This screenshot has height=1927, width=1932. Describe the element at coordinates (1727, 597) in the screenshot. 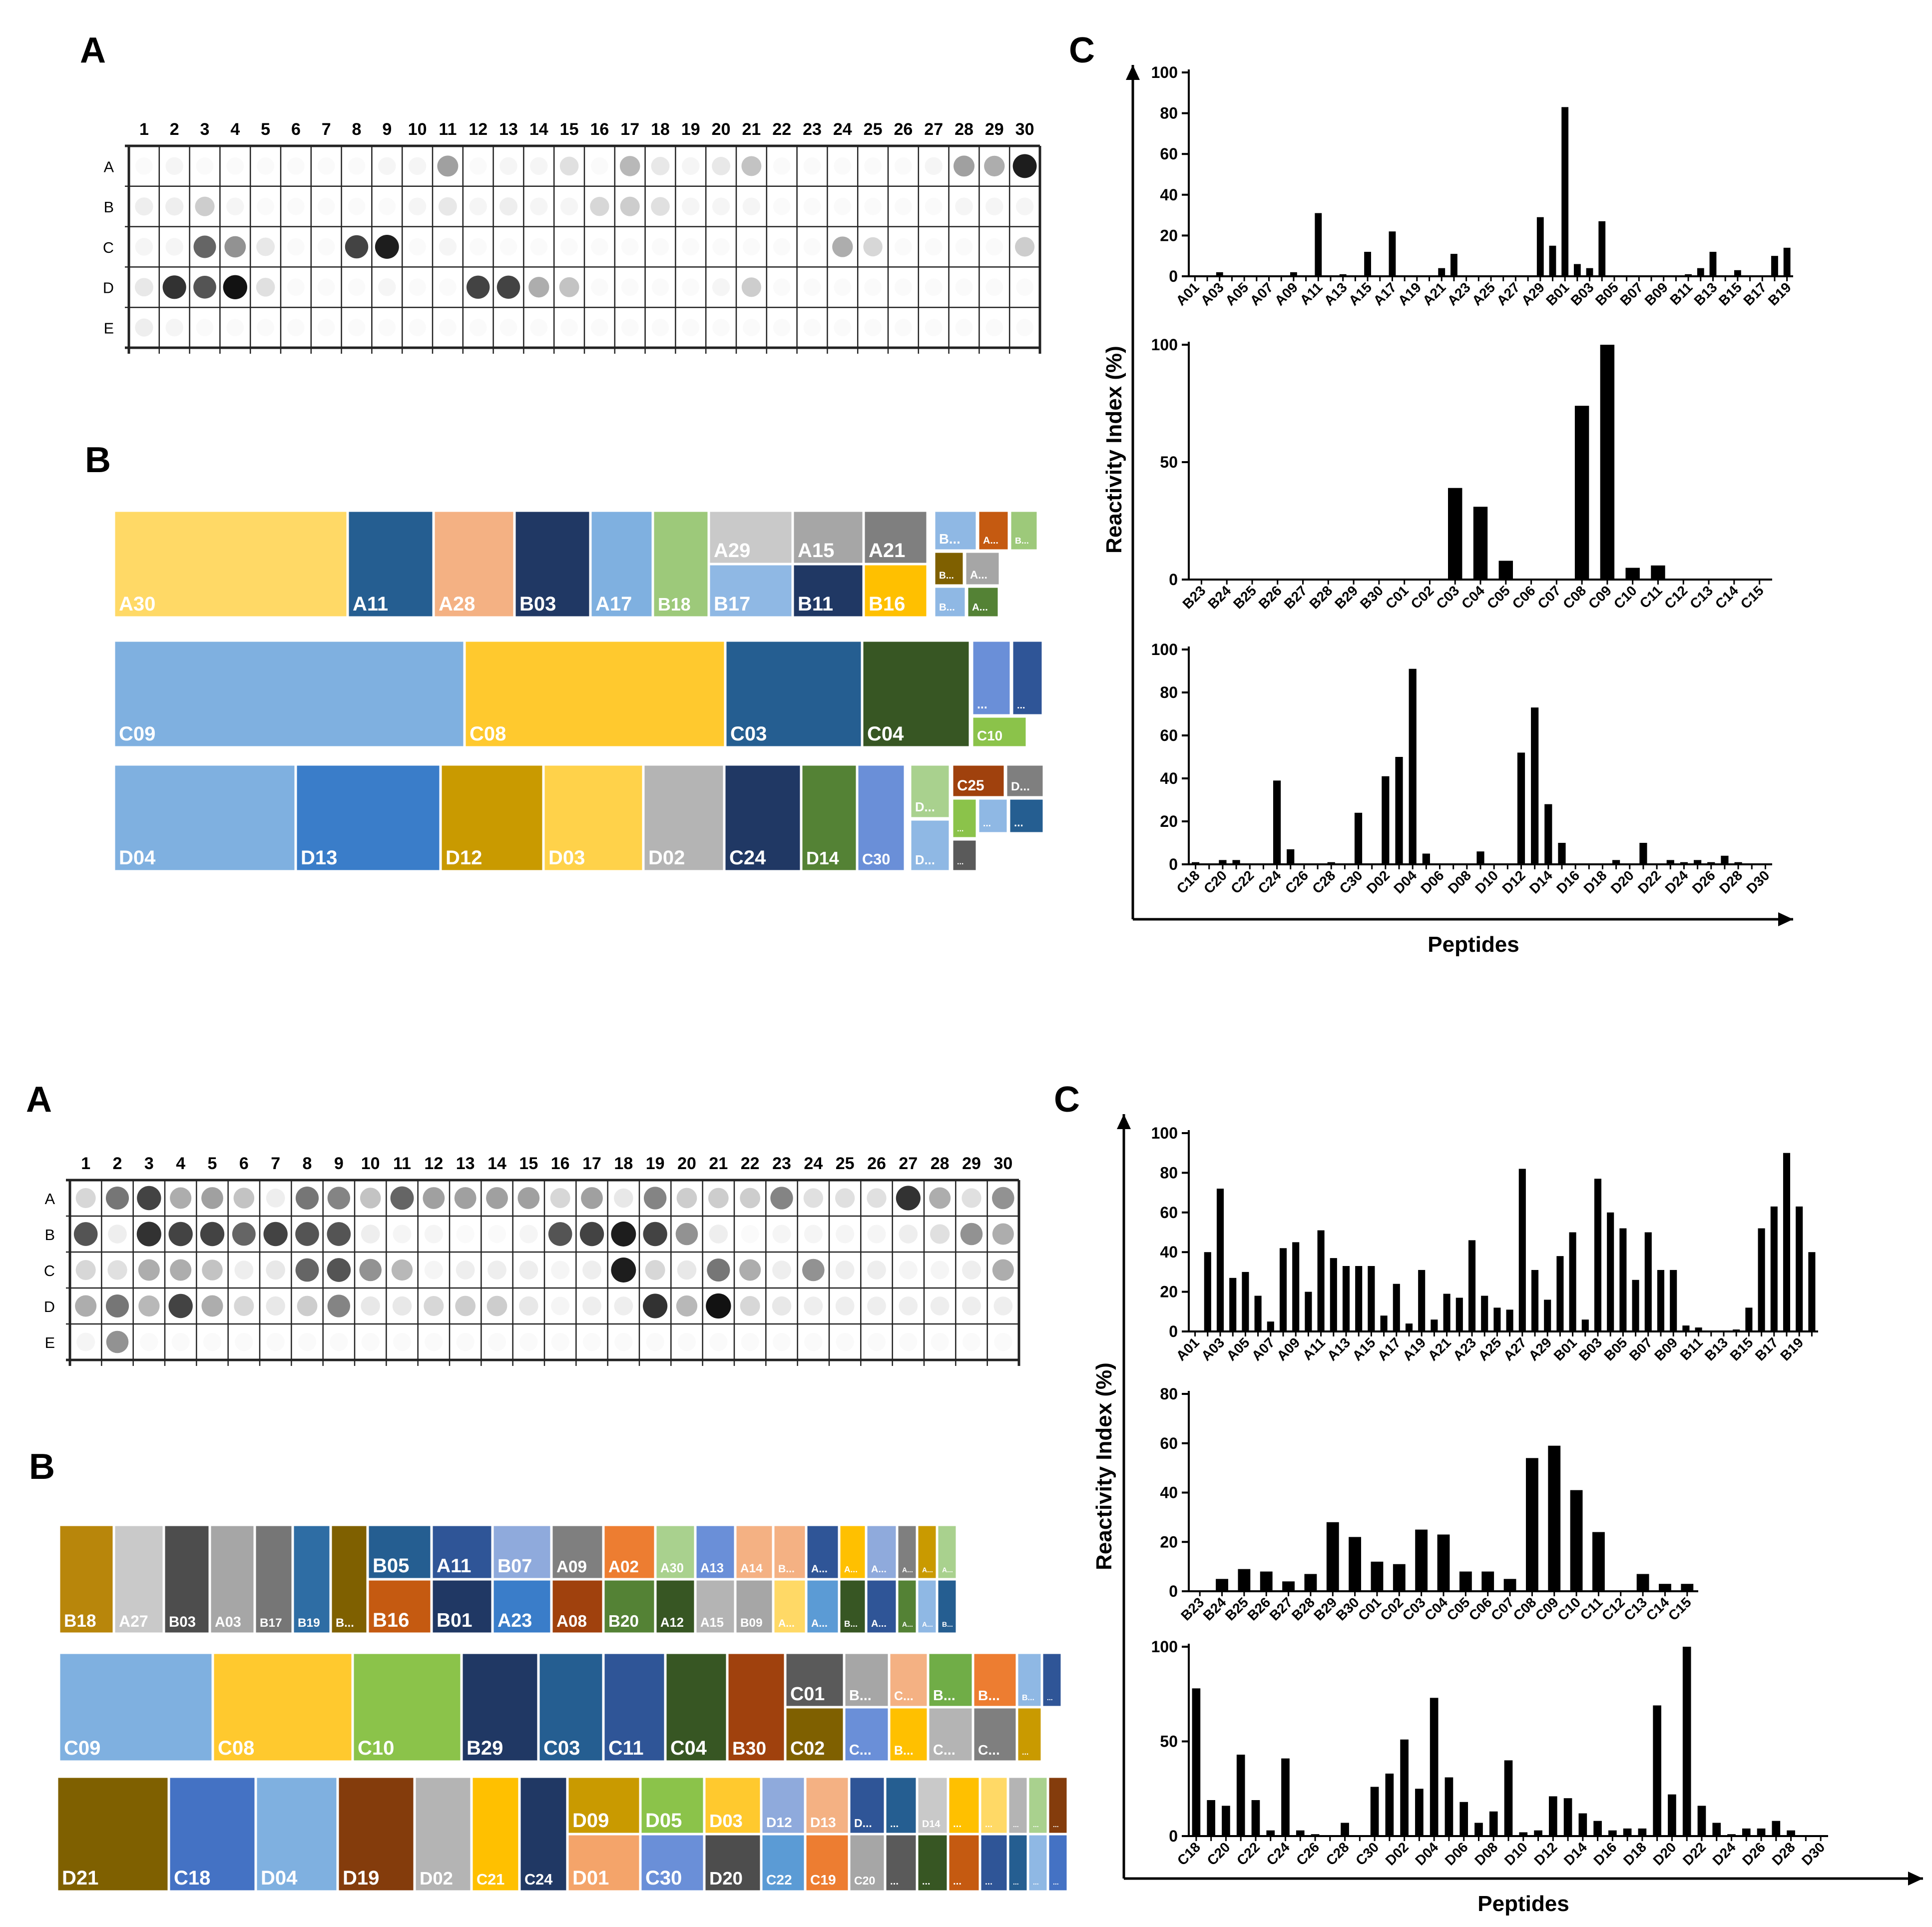

I see `top-chart-xtick-label: C14` at that location.